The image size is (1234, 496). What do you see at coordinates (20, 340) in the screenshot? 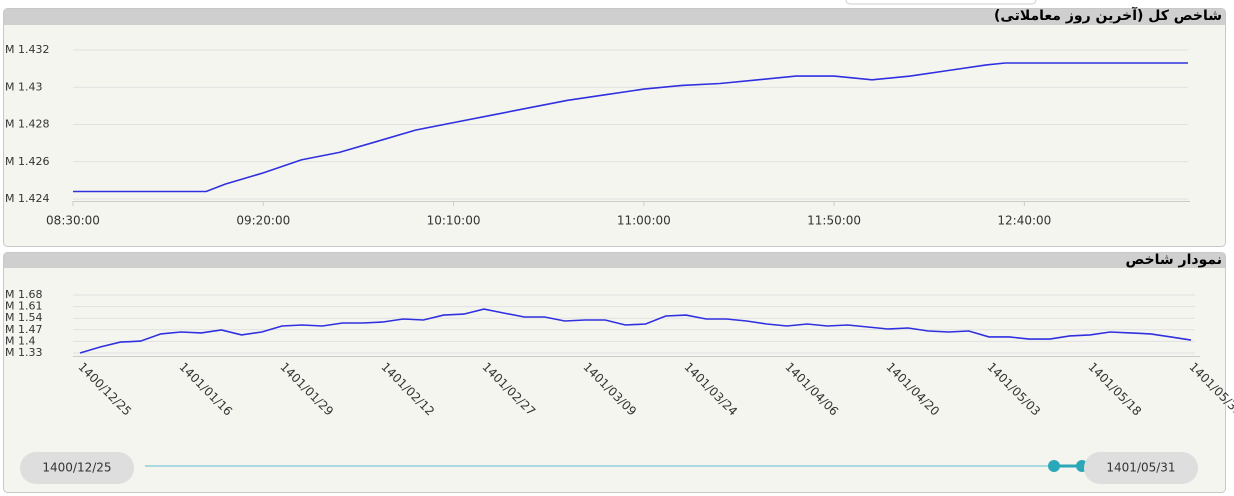
I see `y-tick-label: M 1.4` at bounding box center [20, 340].